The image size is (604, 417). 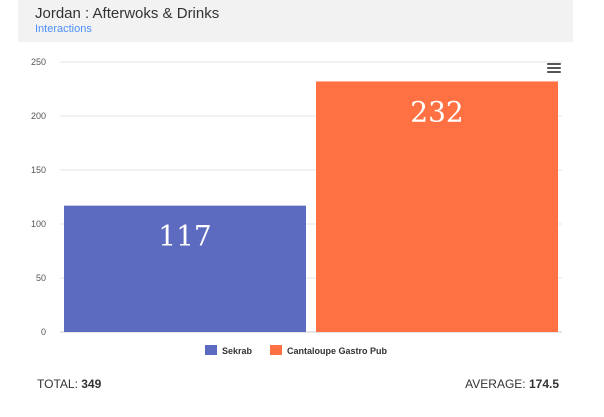 What do you see at coordinates (237, 351) in the screenshot?
I see `legend-label-0: Sekrab` at bounding box center [237, 351].